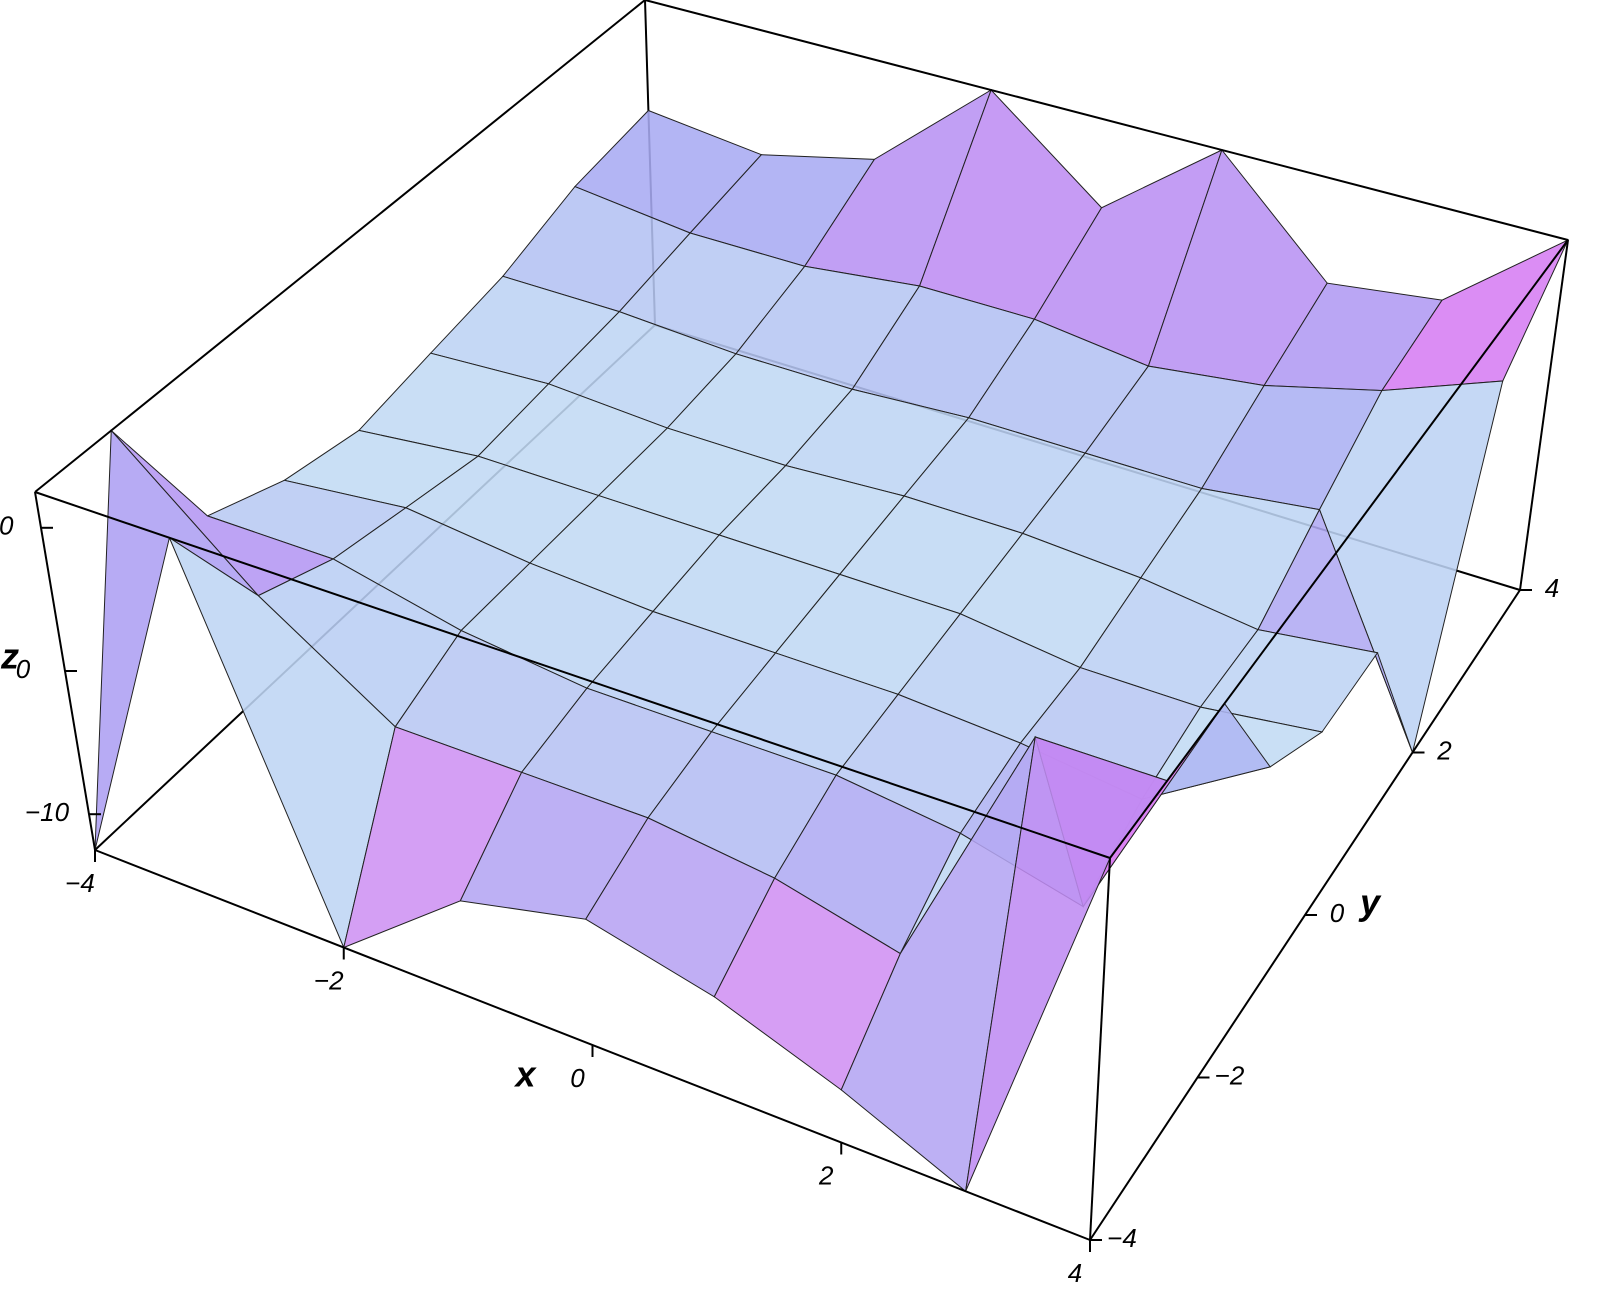 Image resolution: width=1600 pixels, height=1301 pixels. I want to click on y-axis-label: y, so click(1370, 902).